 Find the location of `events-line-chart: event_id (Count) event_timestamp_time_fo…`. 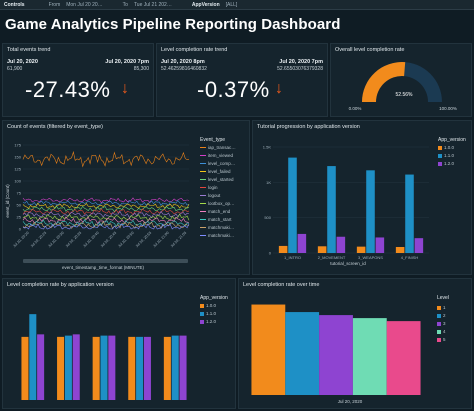

events-line-chart: event_id (Count) event_timestamp_time_fo… is located at coordinates (97, 206).